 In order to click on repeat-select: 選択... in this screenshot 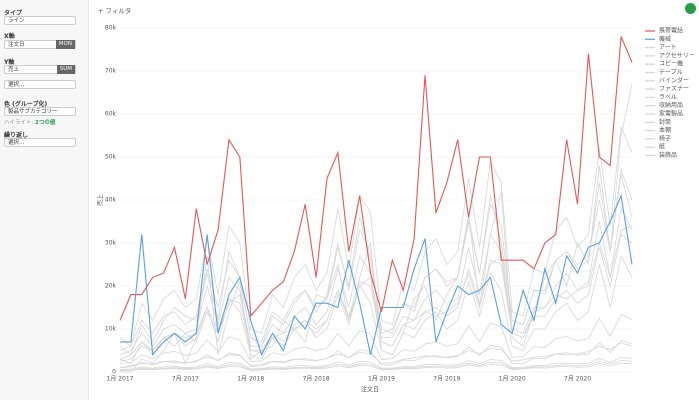, I will do `click(40, 142)`.